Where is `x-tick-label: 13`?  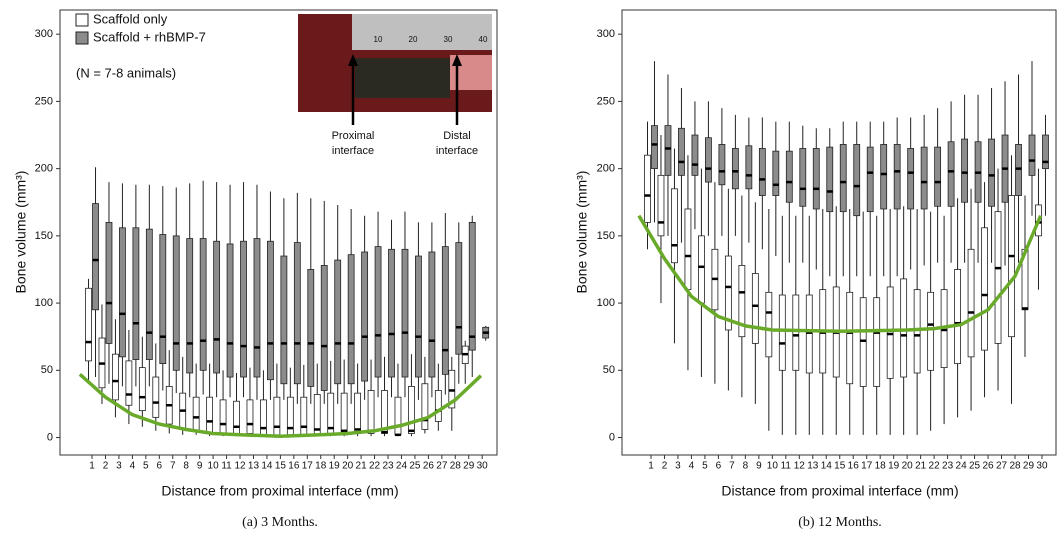
x-tick-label: 13 is located at coordinates (254, 466).